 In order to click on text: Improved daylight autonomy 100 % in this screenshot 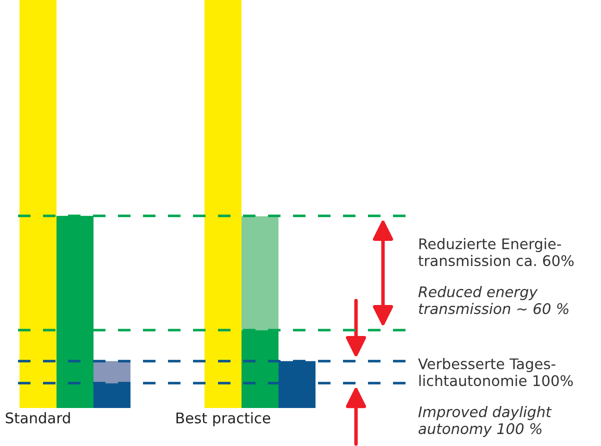, I will do `click(485, 421)`.